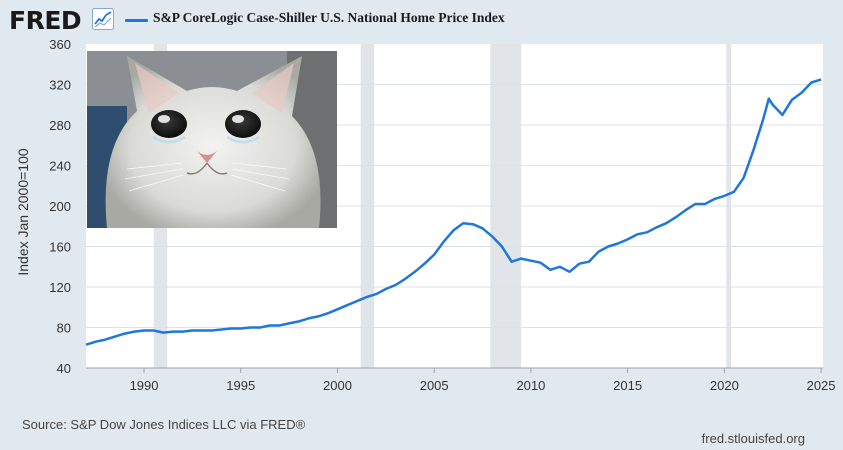 The width and height of the screenshot is (843, 450). Describe the element at coordinates (60, 125) in the screenshot. I see `y-tick-label-280: 280` at that location.